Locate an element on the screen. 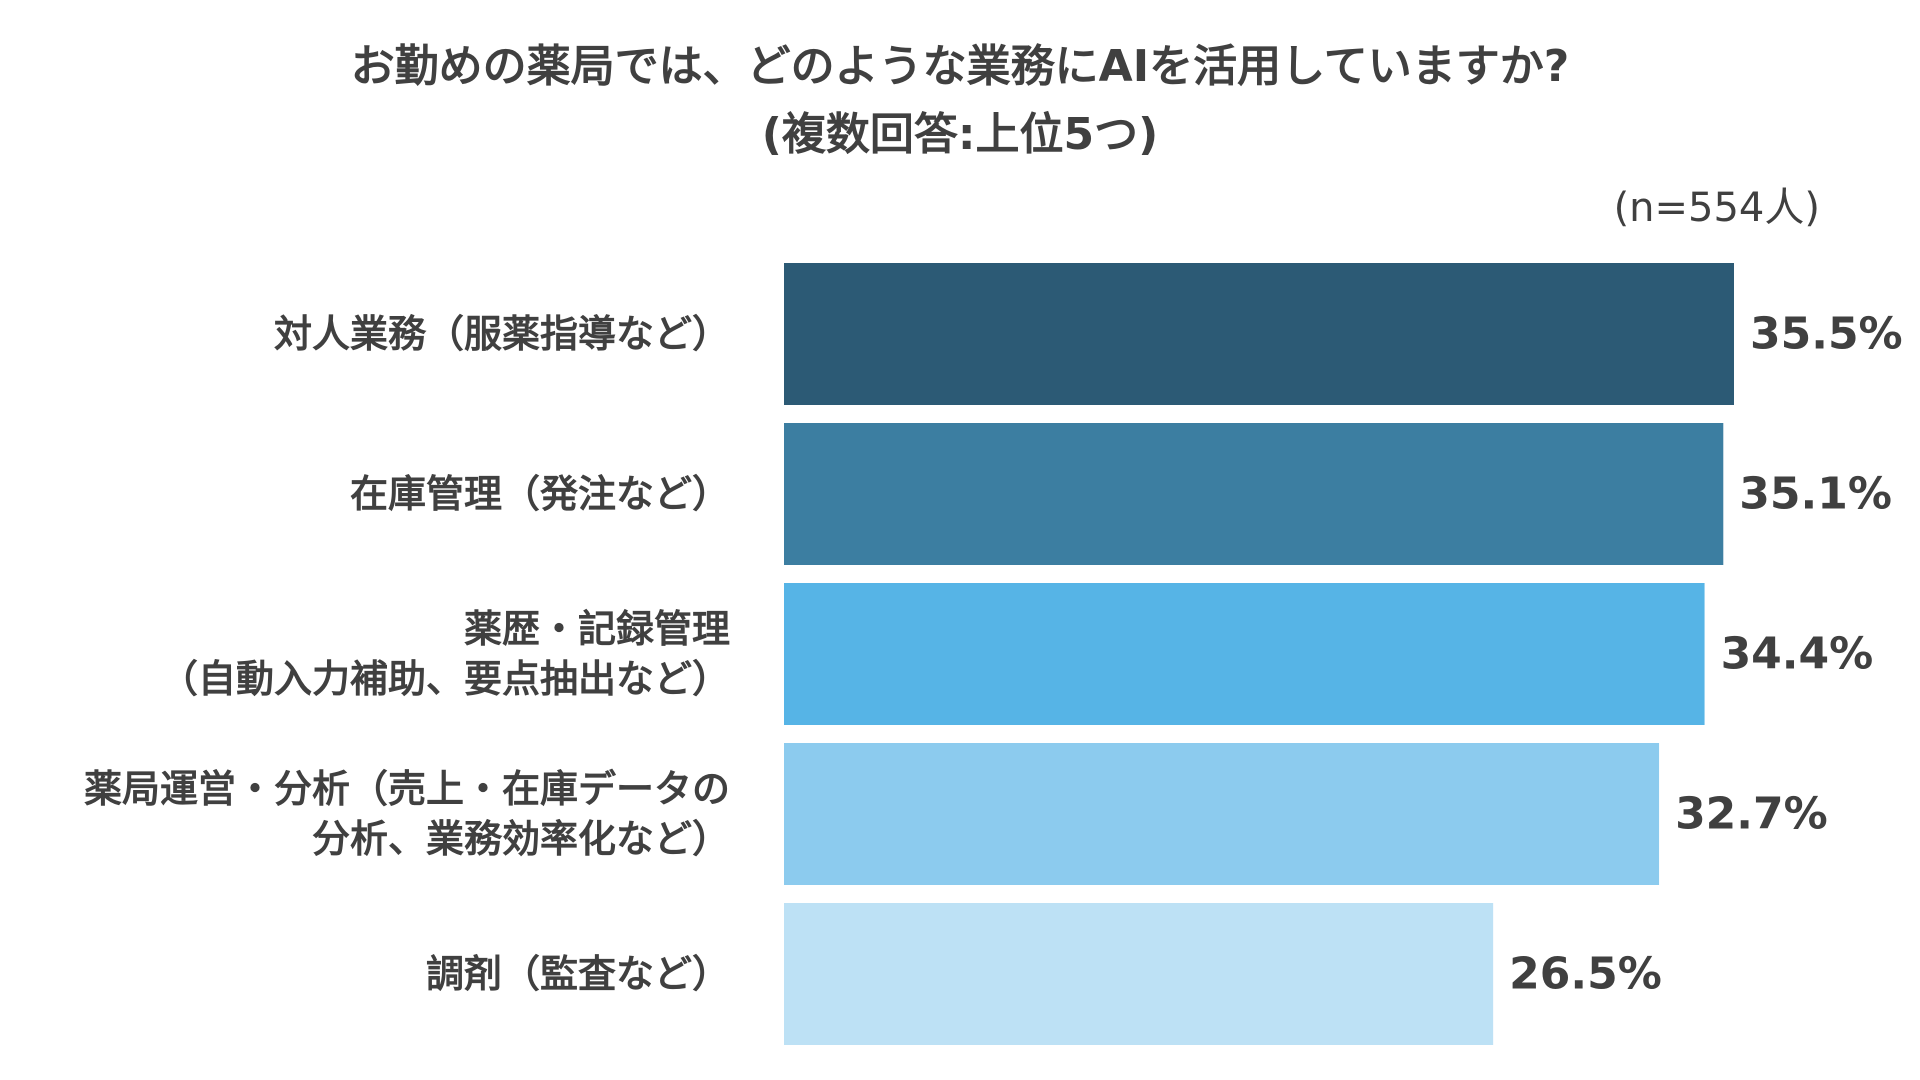  category-label-2-line-1: 在庫管理（発注など） is located at coordinates (540, 494).